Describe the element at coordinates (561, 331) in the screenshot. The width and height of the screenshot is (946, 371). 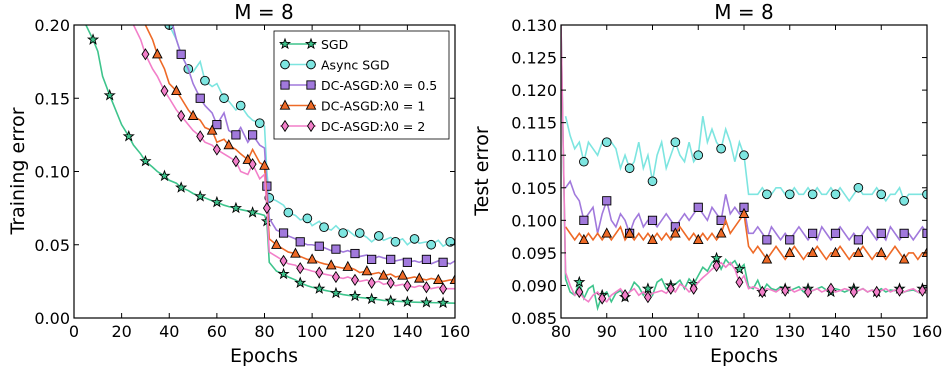
I see `right-x-tick-label: 80` at that location.